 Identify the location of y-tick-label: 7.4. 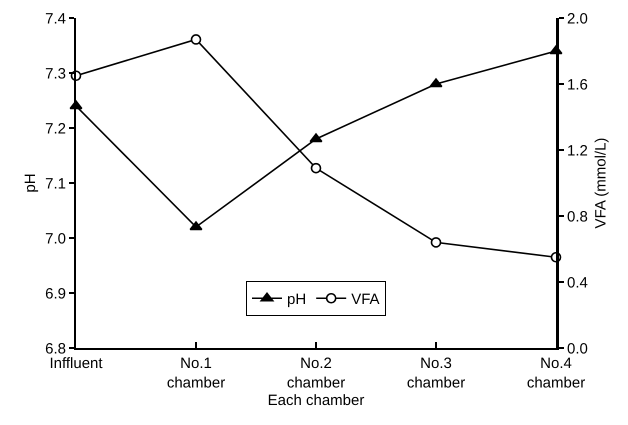
(55, 19).